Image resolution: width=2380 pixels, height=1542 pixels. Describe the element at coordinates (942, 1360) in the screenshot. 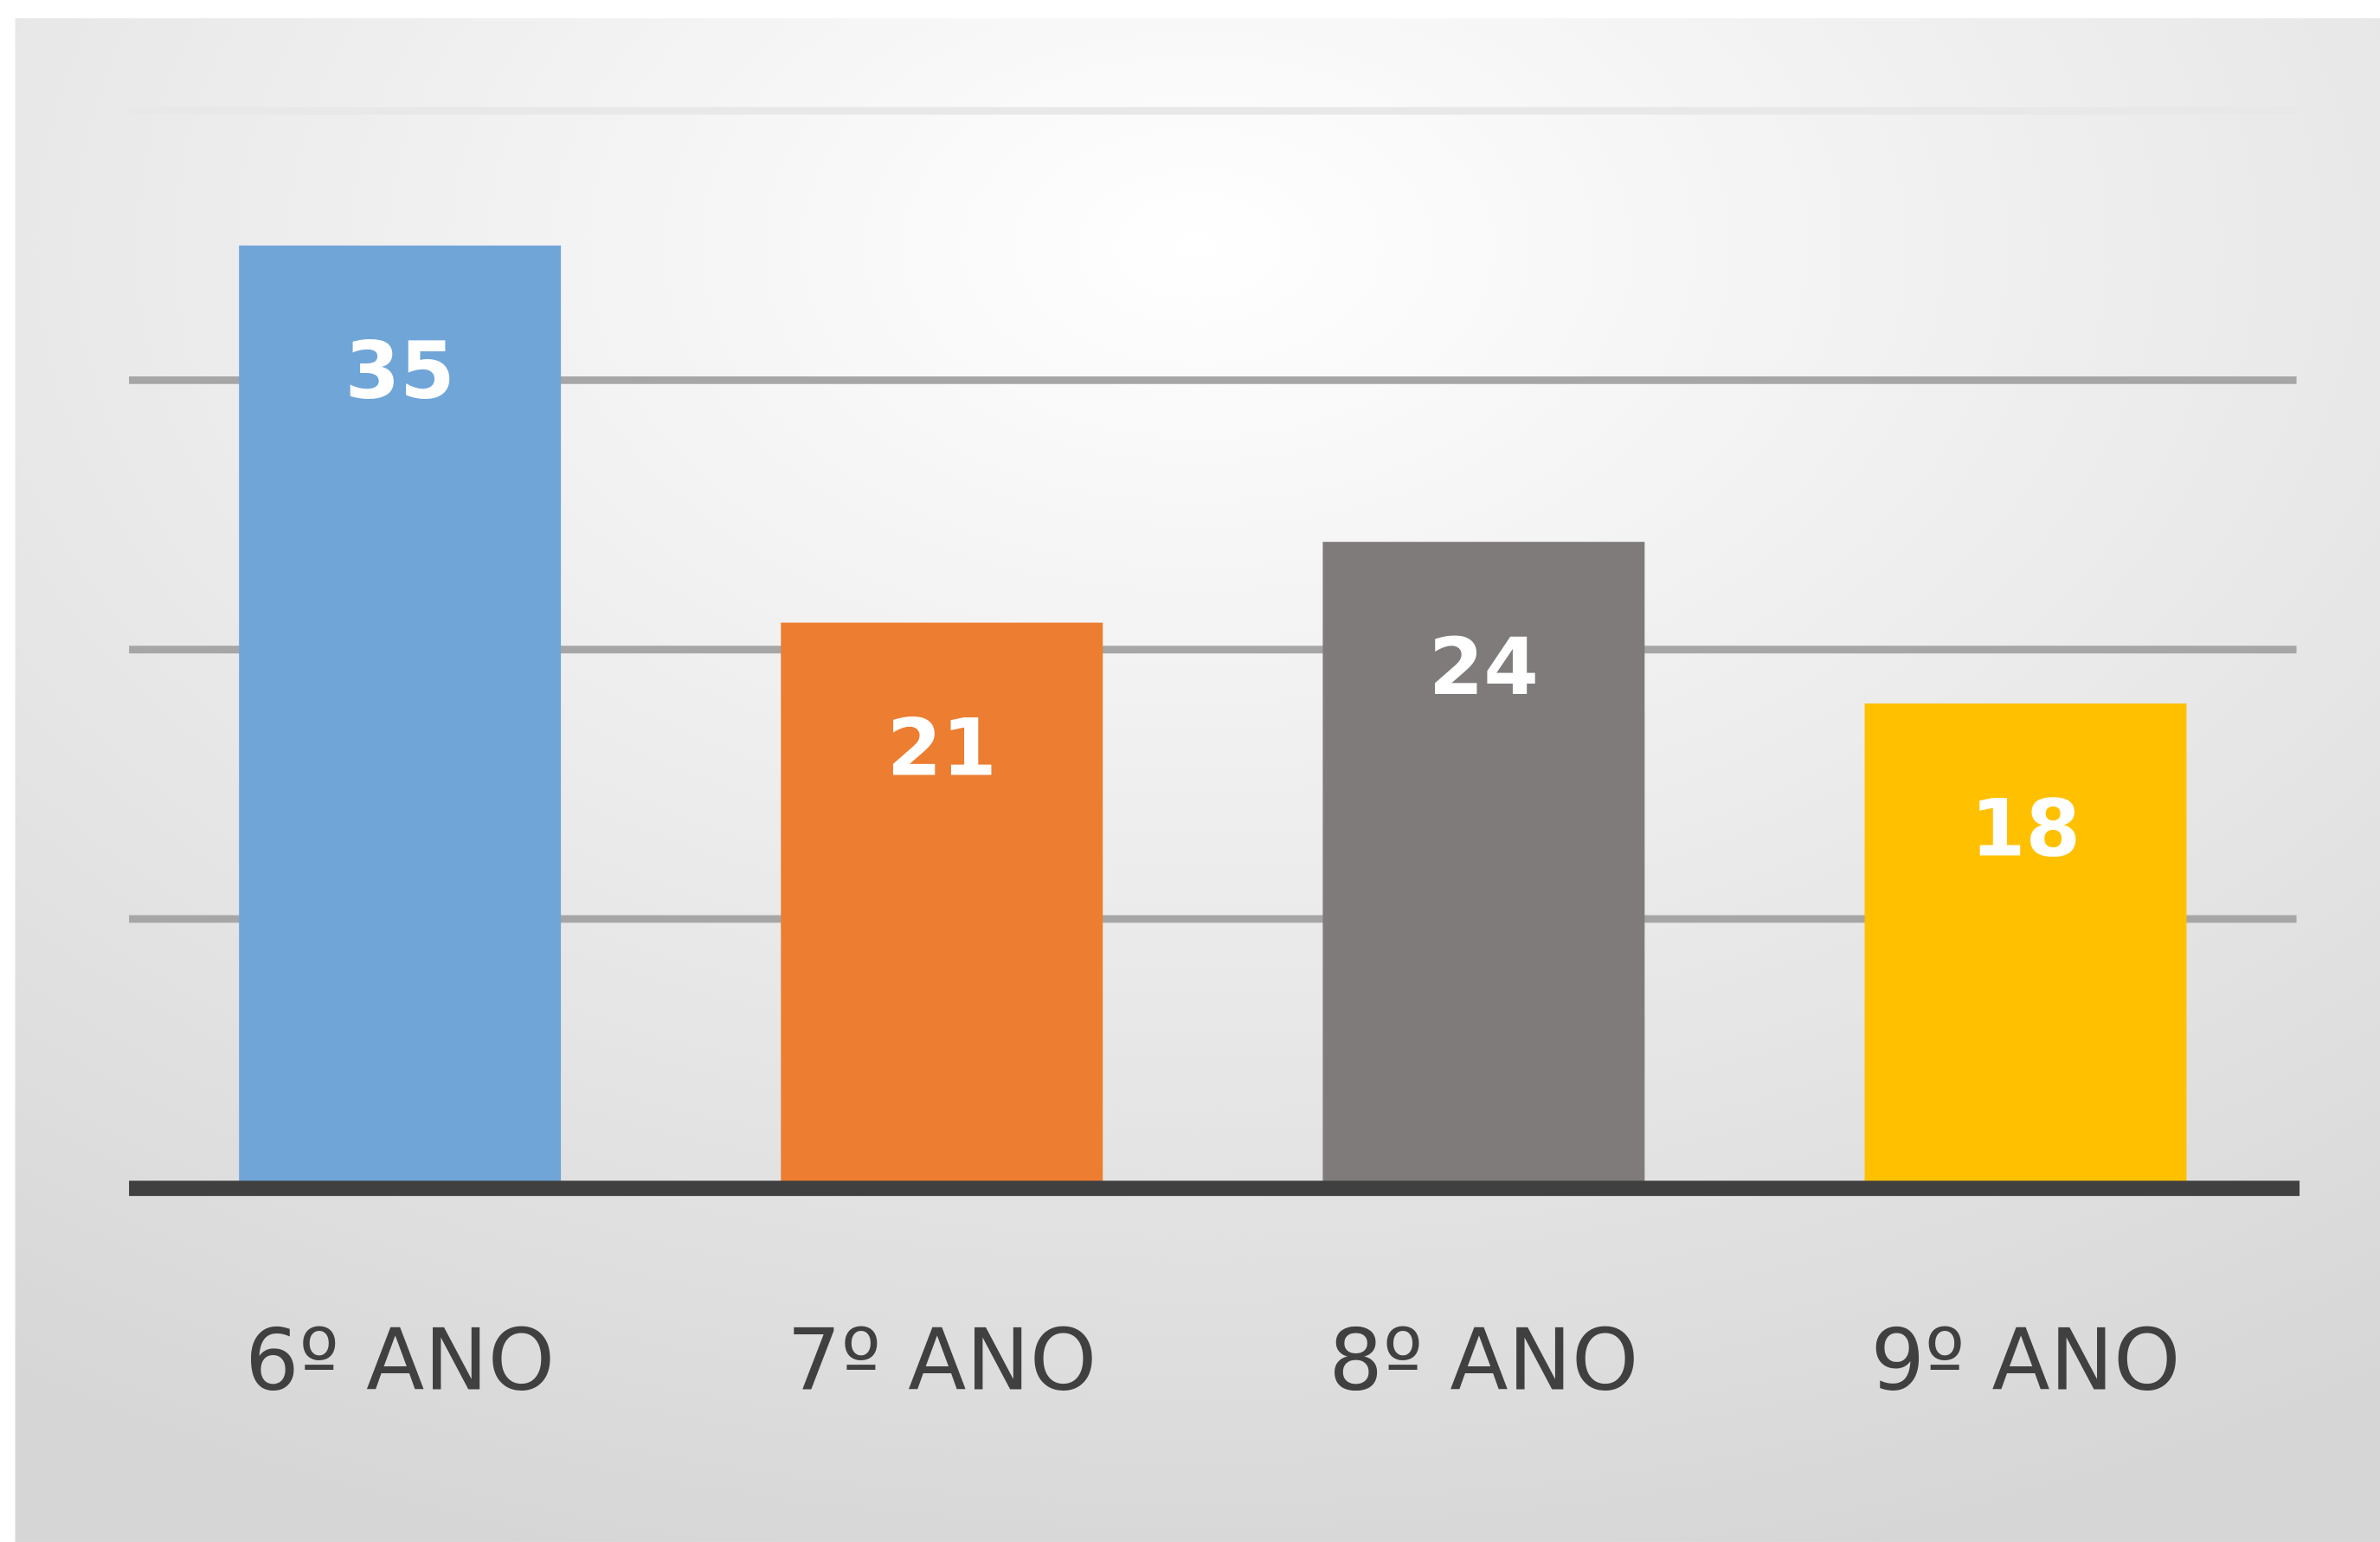

I see `x-tick-label: 7º ANO` at that location.